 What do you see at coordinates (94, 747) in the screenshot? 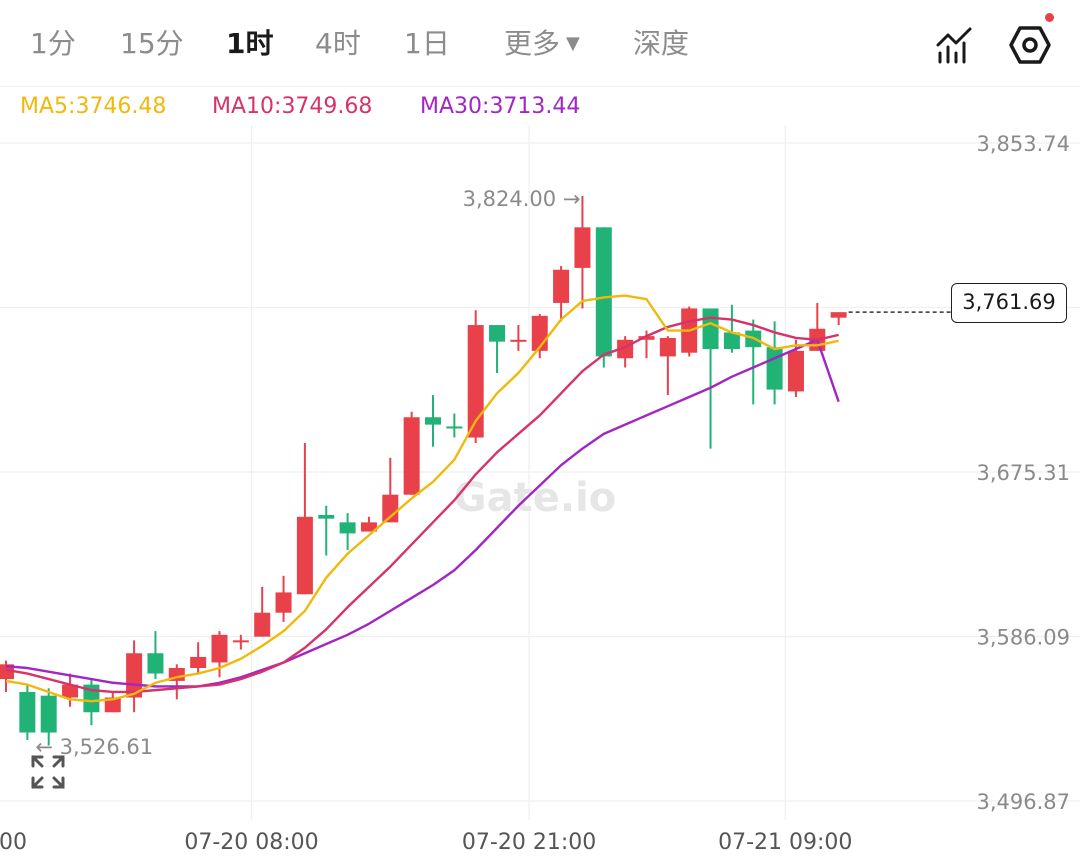
I see `low-marker-label: ← 3,526.61` at bounding box center [94, 747].